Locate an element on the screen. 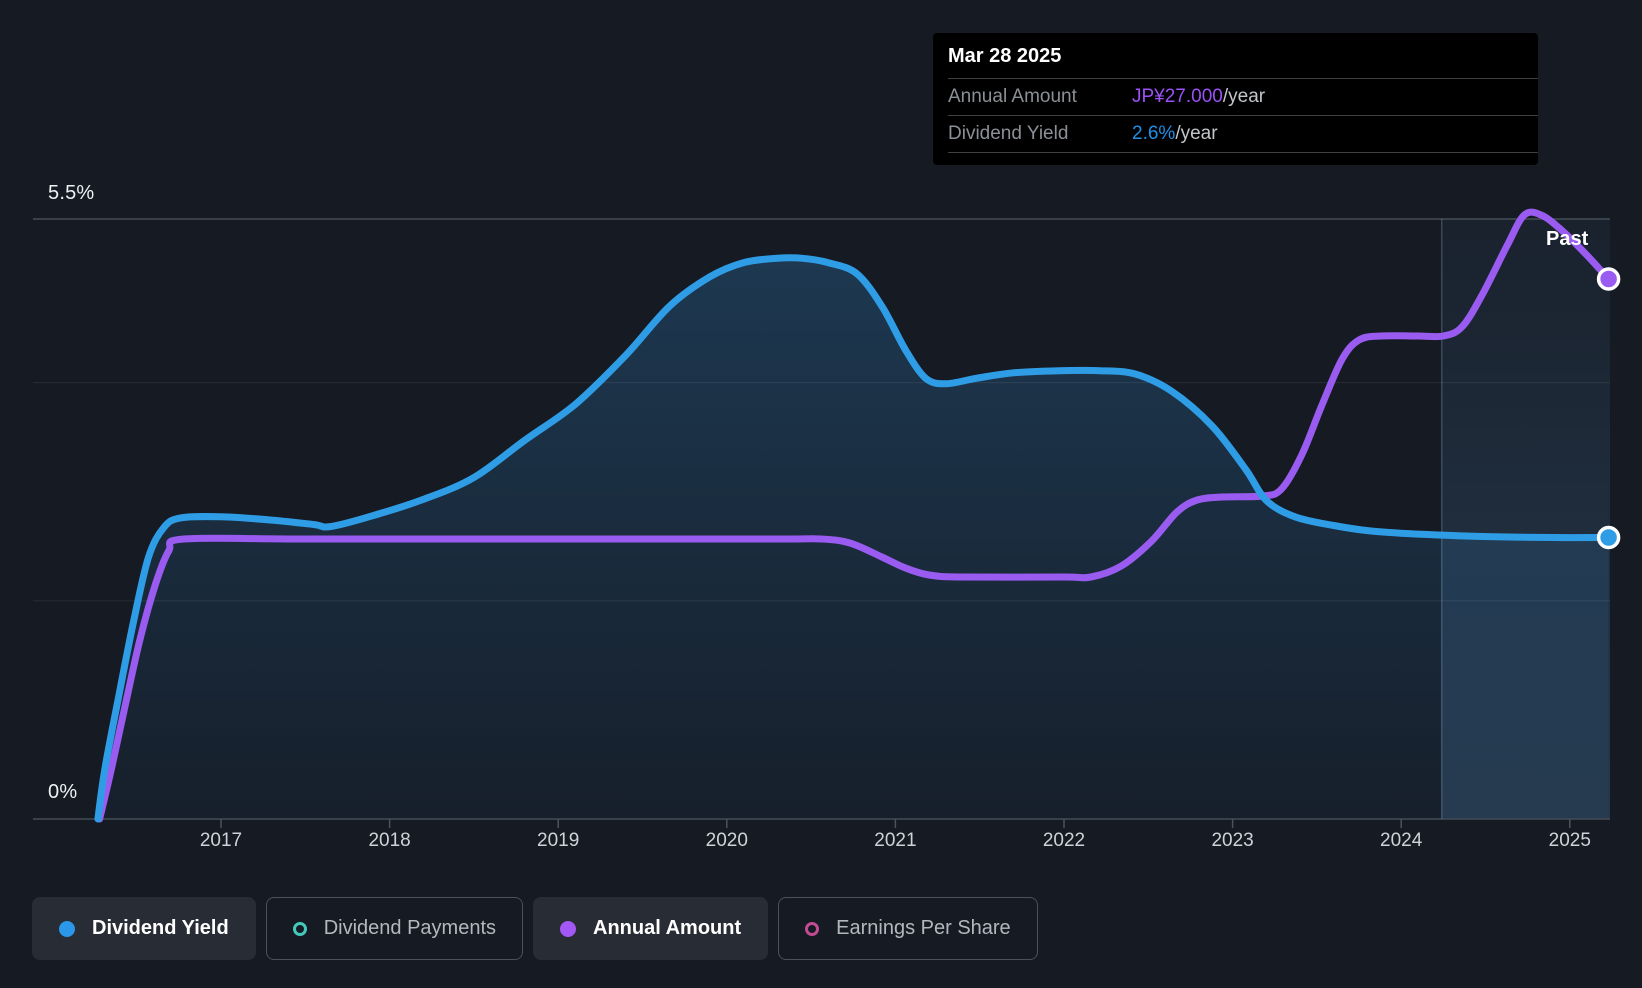 The height and width of the screenshot is (988, 1642). tooltip-row-annual-amount: Annual Amount JP¥27.000 /year is located at coordinates (1235, 97).